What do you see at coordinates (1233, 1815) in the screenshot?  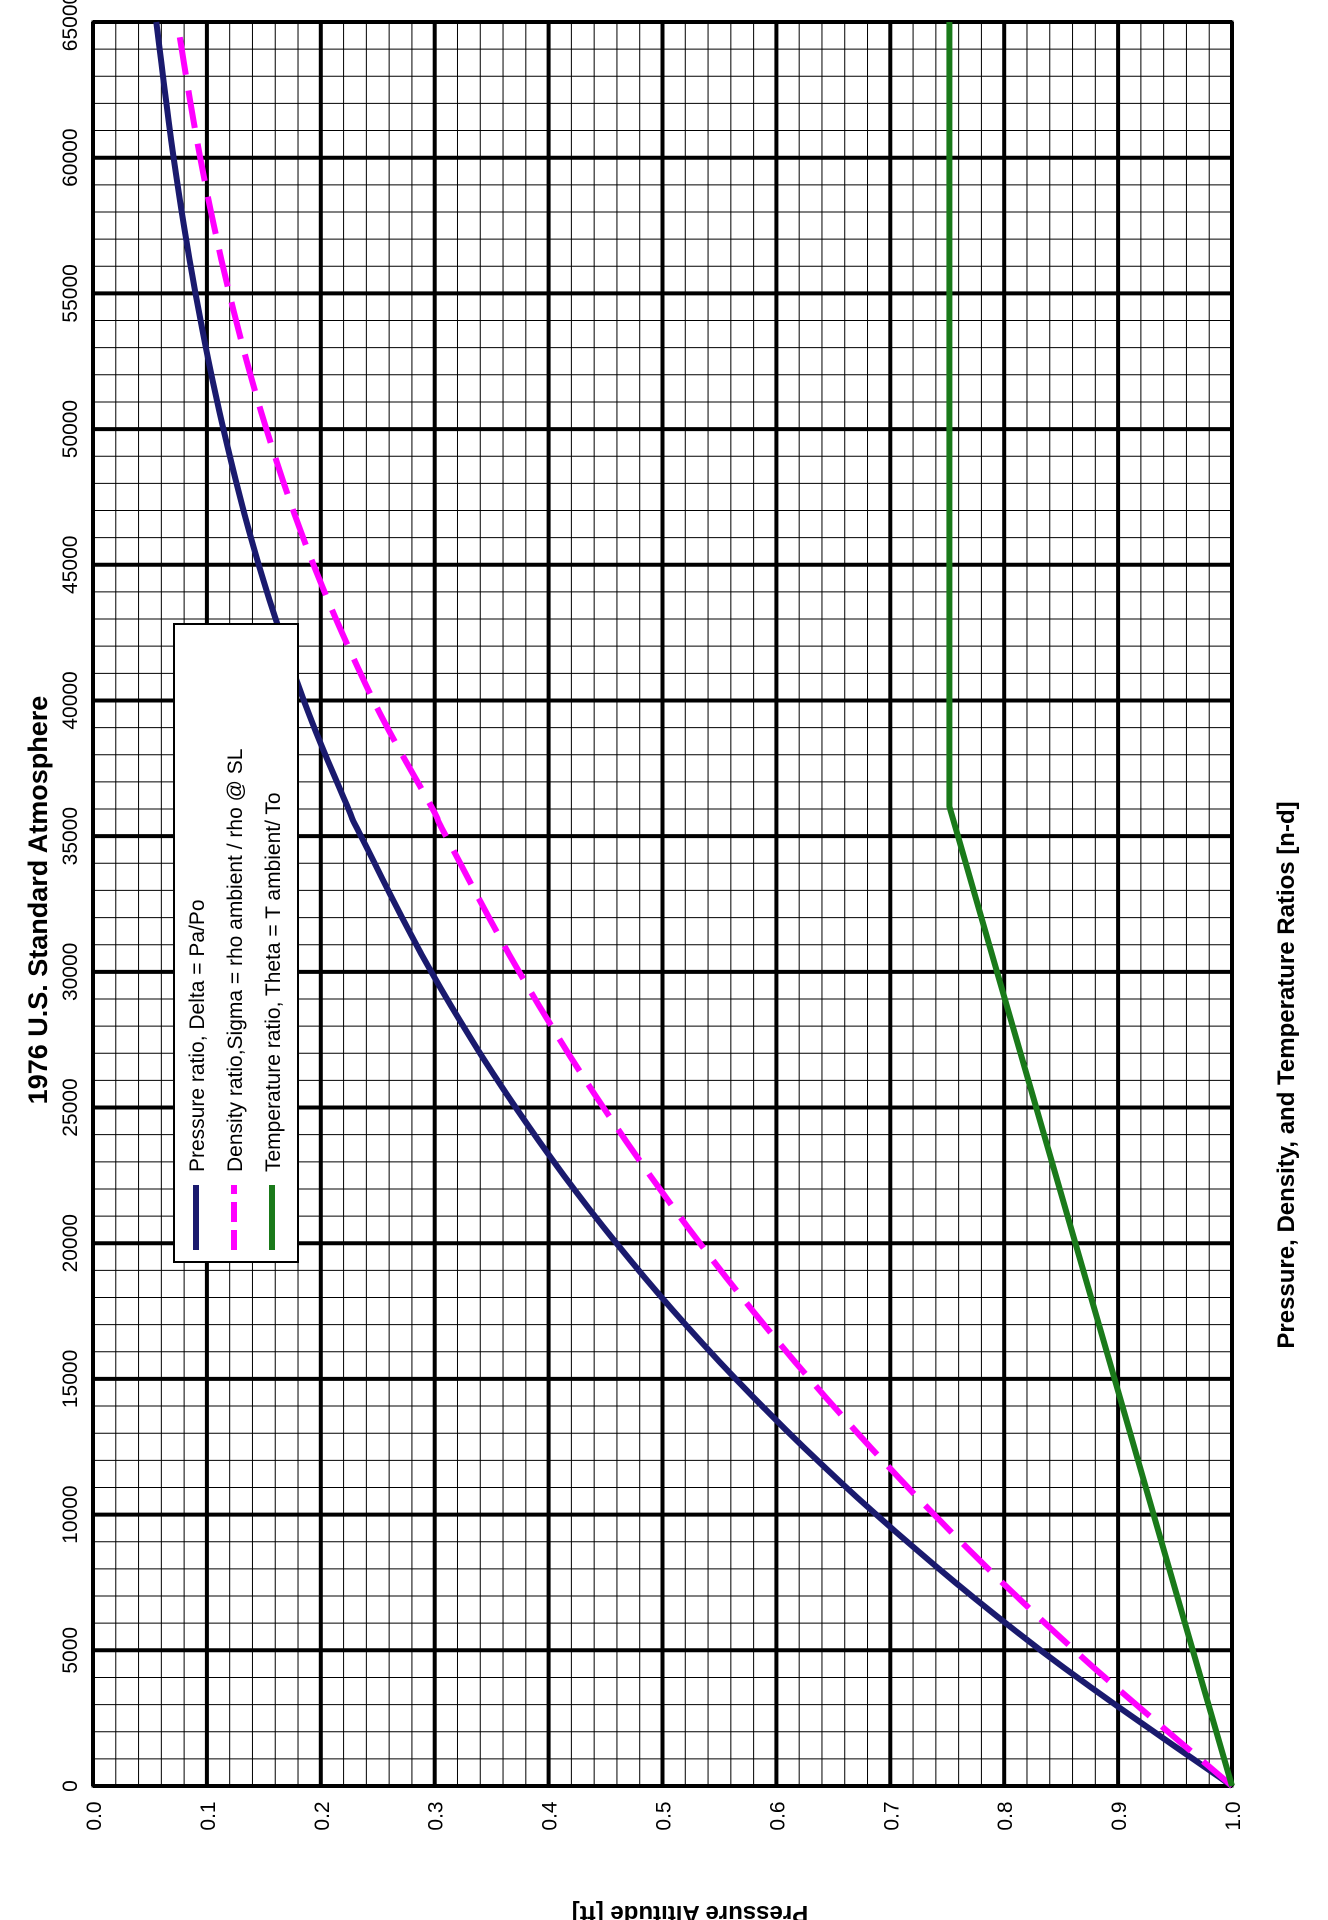 I see `ratio-tick-label: 1.0` at bounding box center [1233, 1815].